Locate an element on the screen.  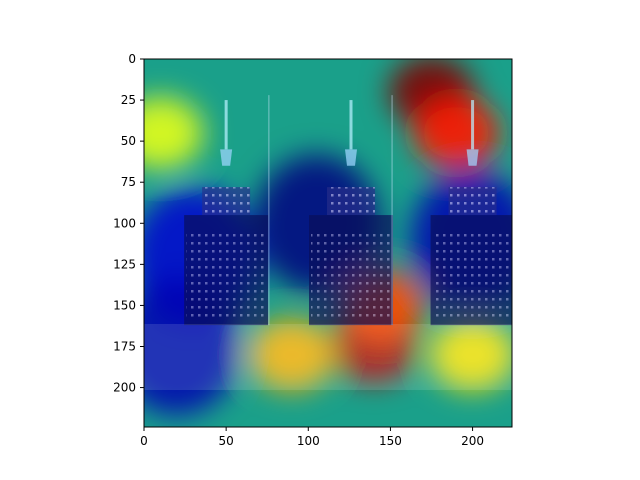
x-tick-label: 50 is located at coordinates (226, 441).